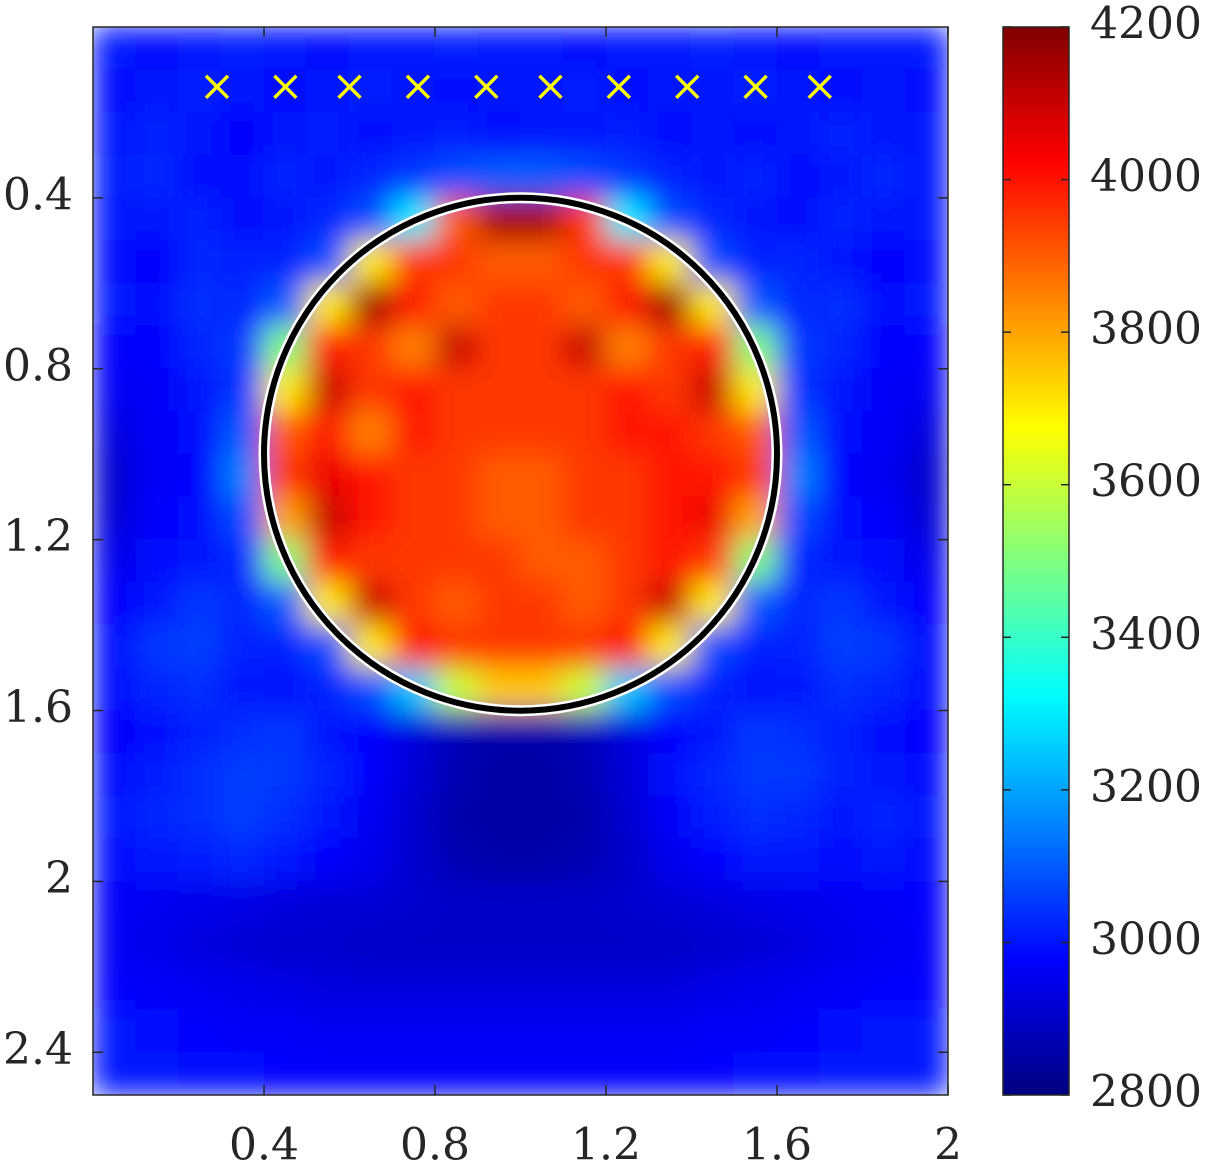  What do you see at coordinates (59, 878) in the screenshot?
I see `y-tick-label: 2` at bounding box center [59, 878].